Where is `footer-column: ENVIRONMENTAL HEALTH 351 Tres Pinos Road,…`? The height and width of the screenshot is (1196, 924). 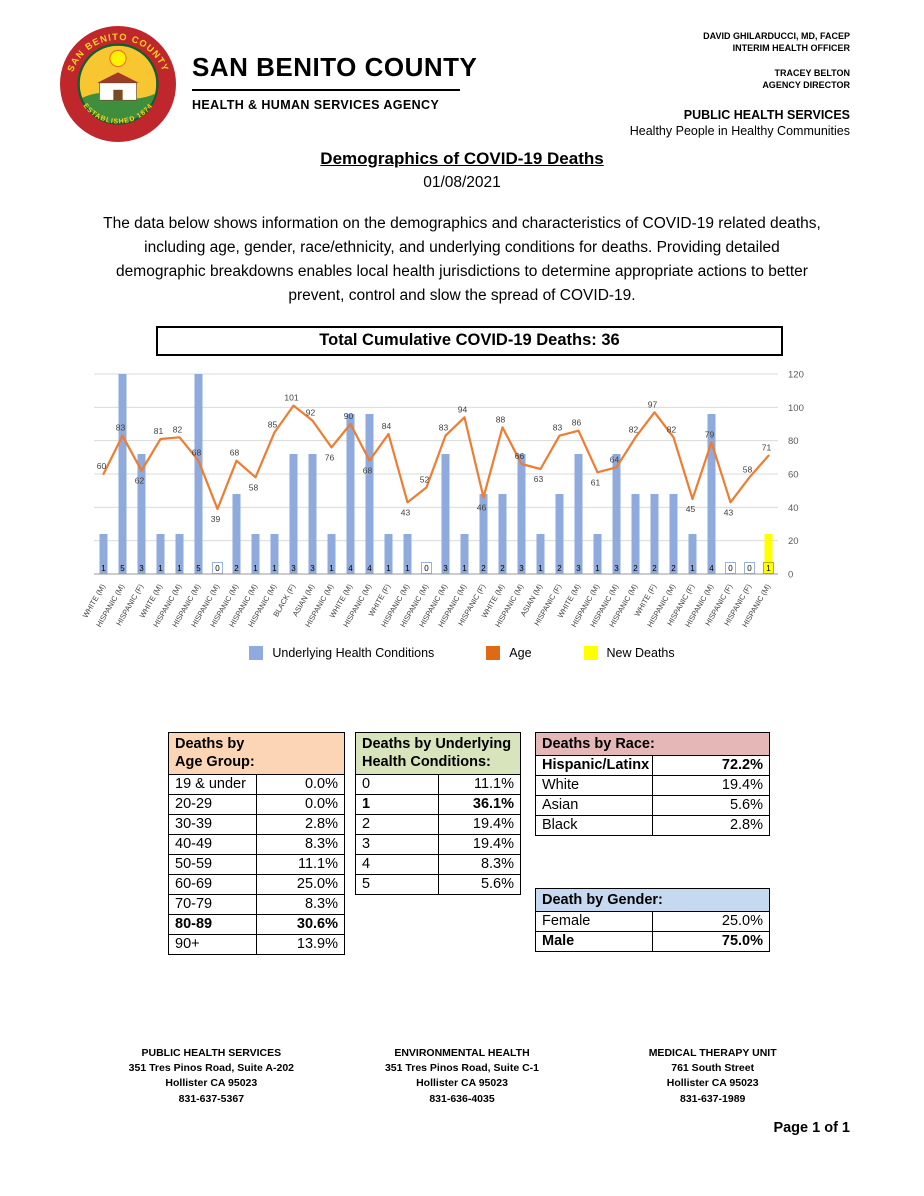
footer-column: ENVIRONMENTAL HEALTH 351 Tres Pinos Road,… is located at coordinates (462, 1076).